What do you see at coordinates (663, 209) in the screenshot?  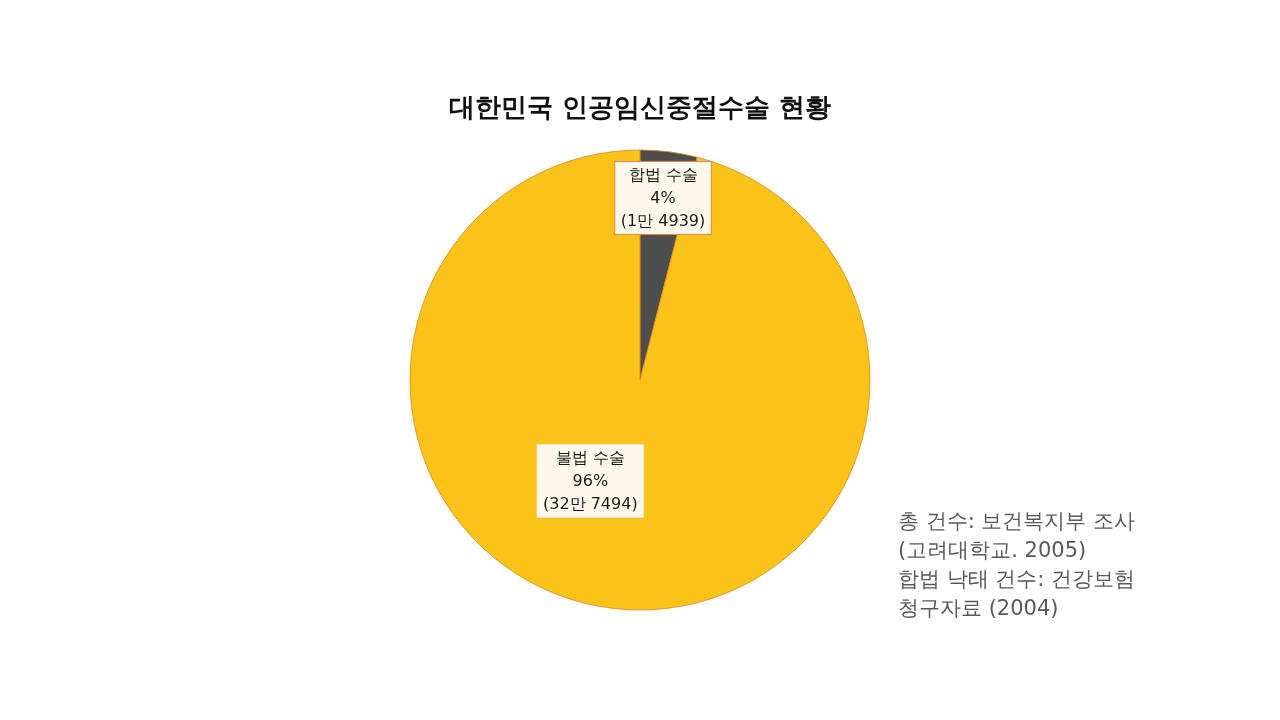 I see `data-label: 4% (1만 4939)` at bounding box center [663, 209].